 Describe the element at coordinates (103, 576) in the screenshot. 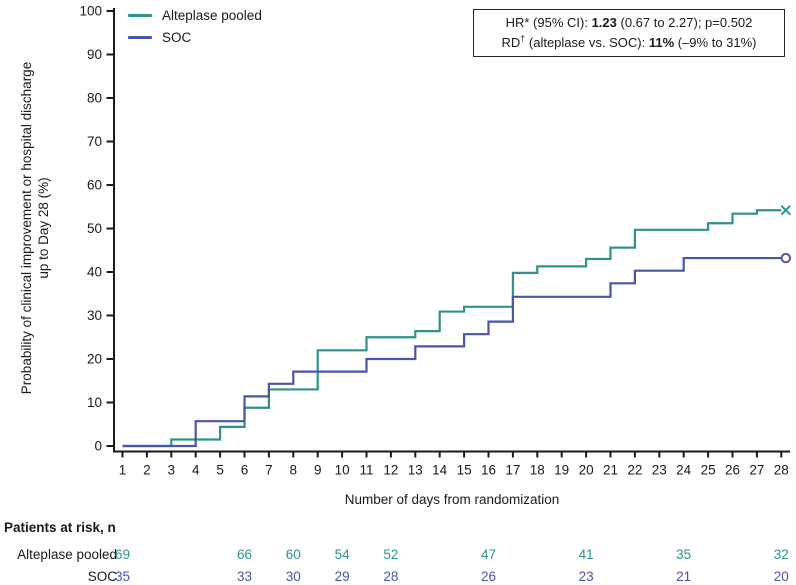

I see `risk-row-label: SOC` at that location.